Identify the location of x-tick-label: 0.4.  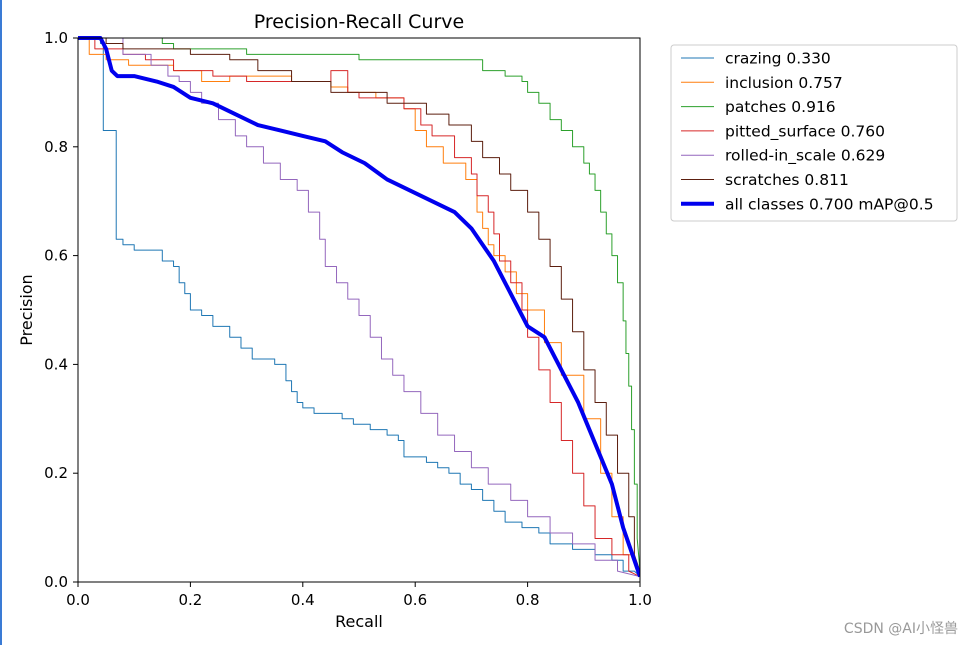
(303, 600).